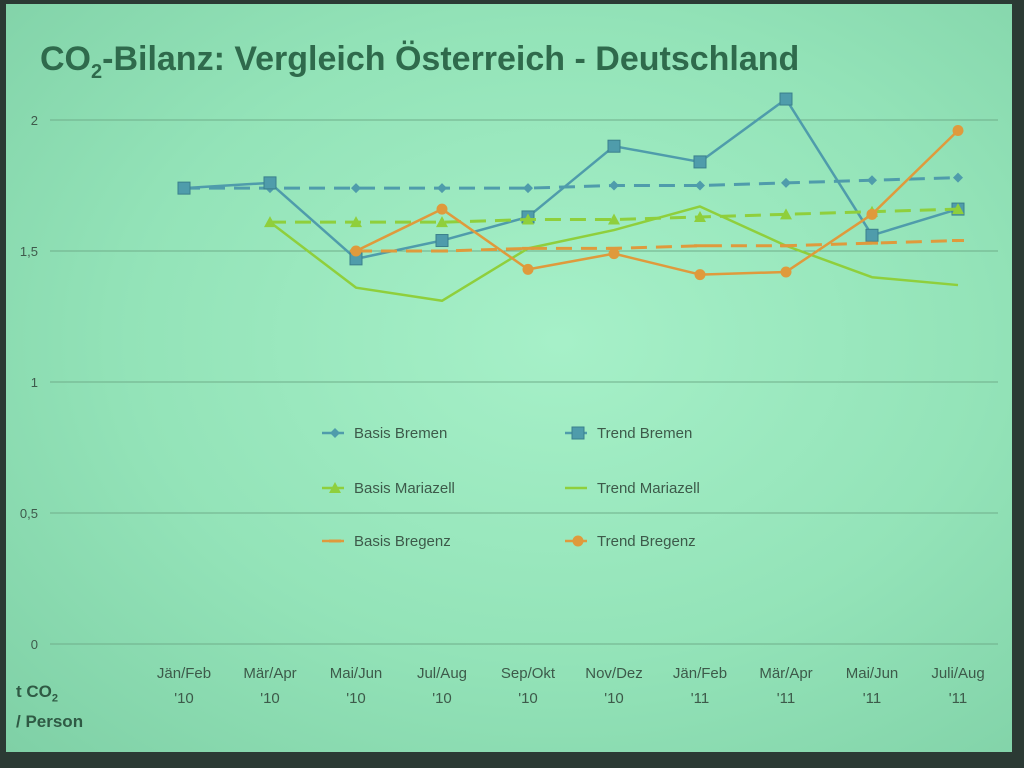  Describe the element at coordinates (55, 698) in the screenshot. I see `y-label-subscript: 2` at that location.